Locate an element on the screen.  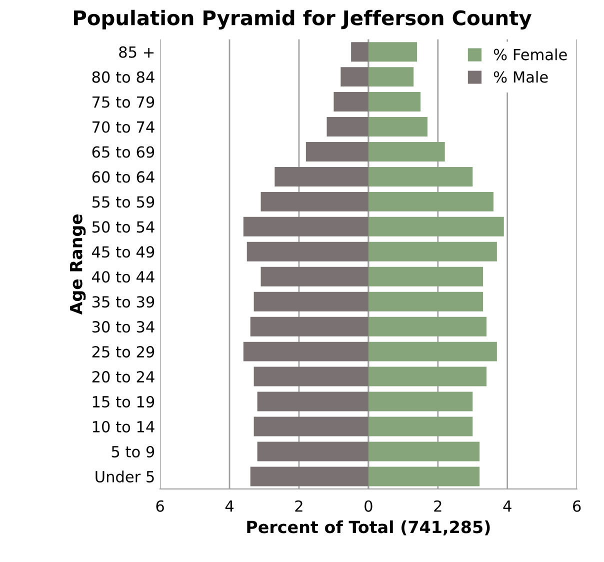
y-axis-title: Age Range is located at coordinates (78, 264).